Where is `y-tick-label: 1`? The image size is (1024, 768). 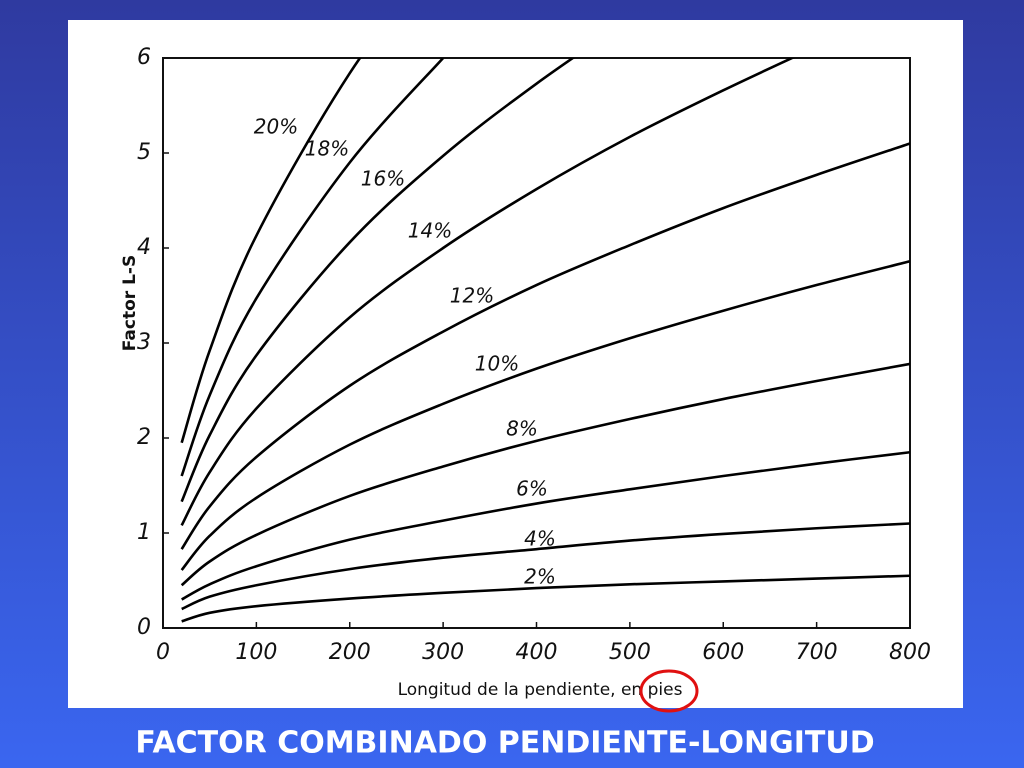 y-tick-label: 1 is located at coordinates (144, 532).